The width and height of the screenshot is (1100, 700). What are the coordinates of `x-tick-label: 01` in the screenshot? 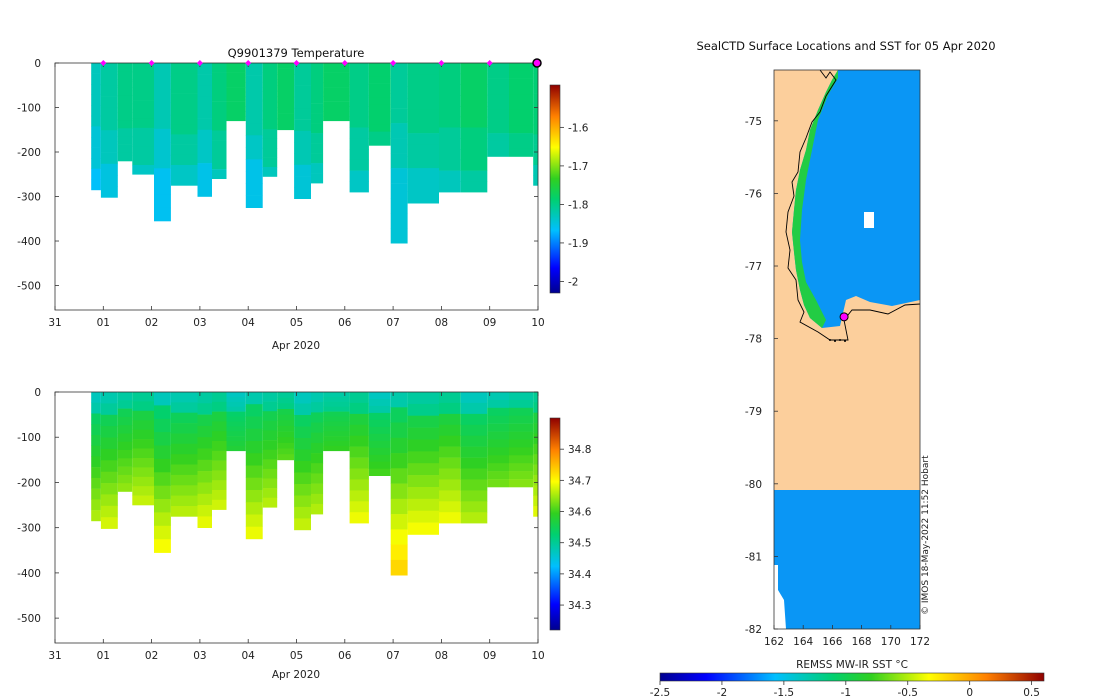 It's located at (103, 323).